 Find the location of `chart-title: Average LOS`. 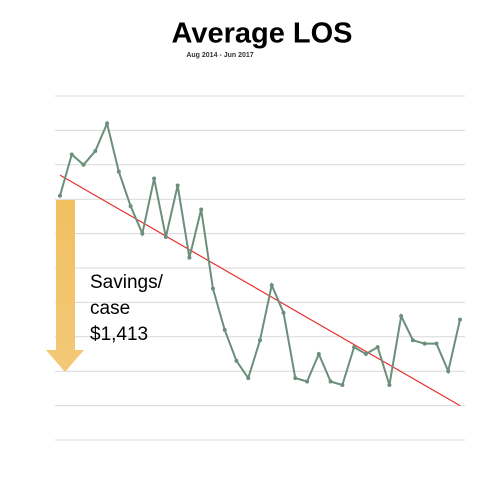

chart-title: Average LOS is located at coordinates (261, 34).